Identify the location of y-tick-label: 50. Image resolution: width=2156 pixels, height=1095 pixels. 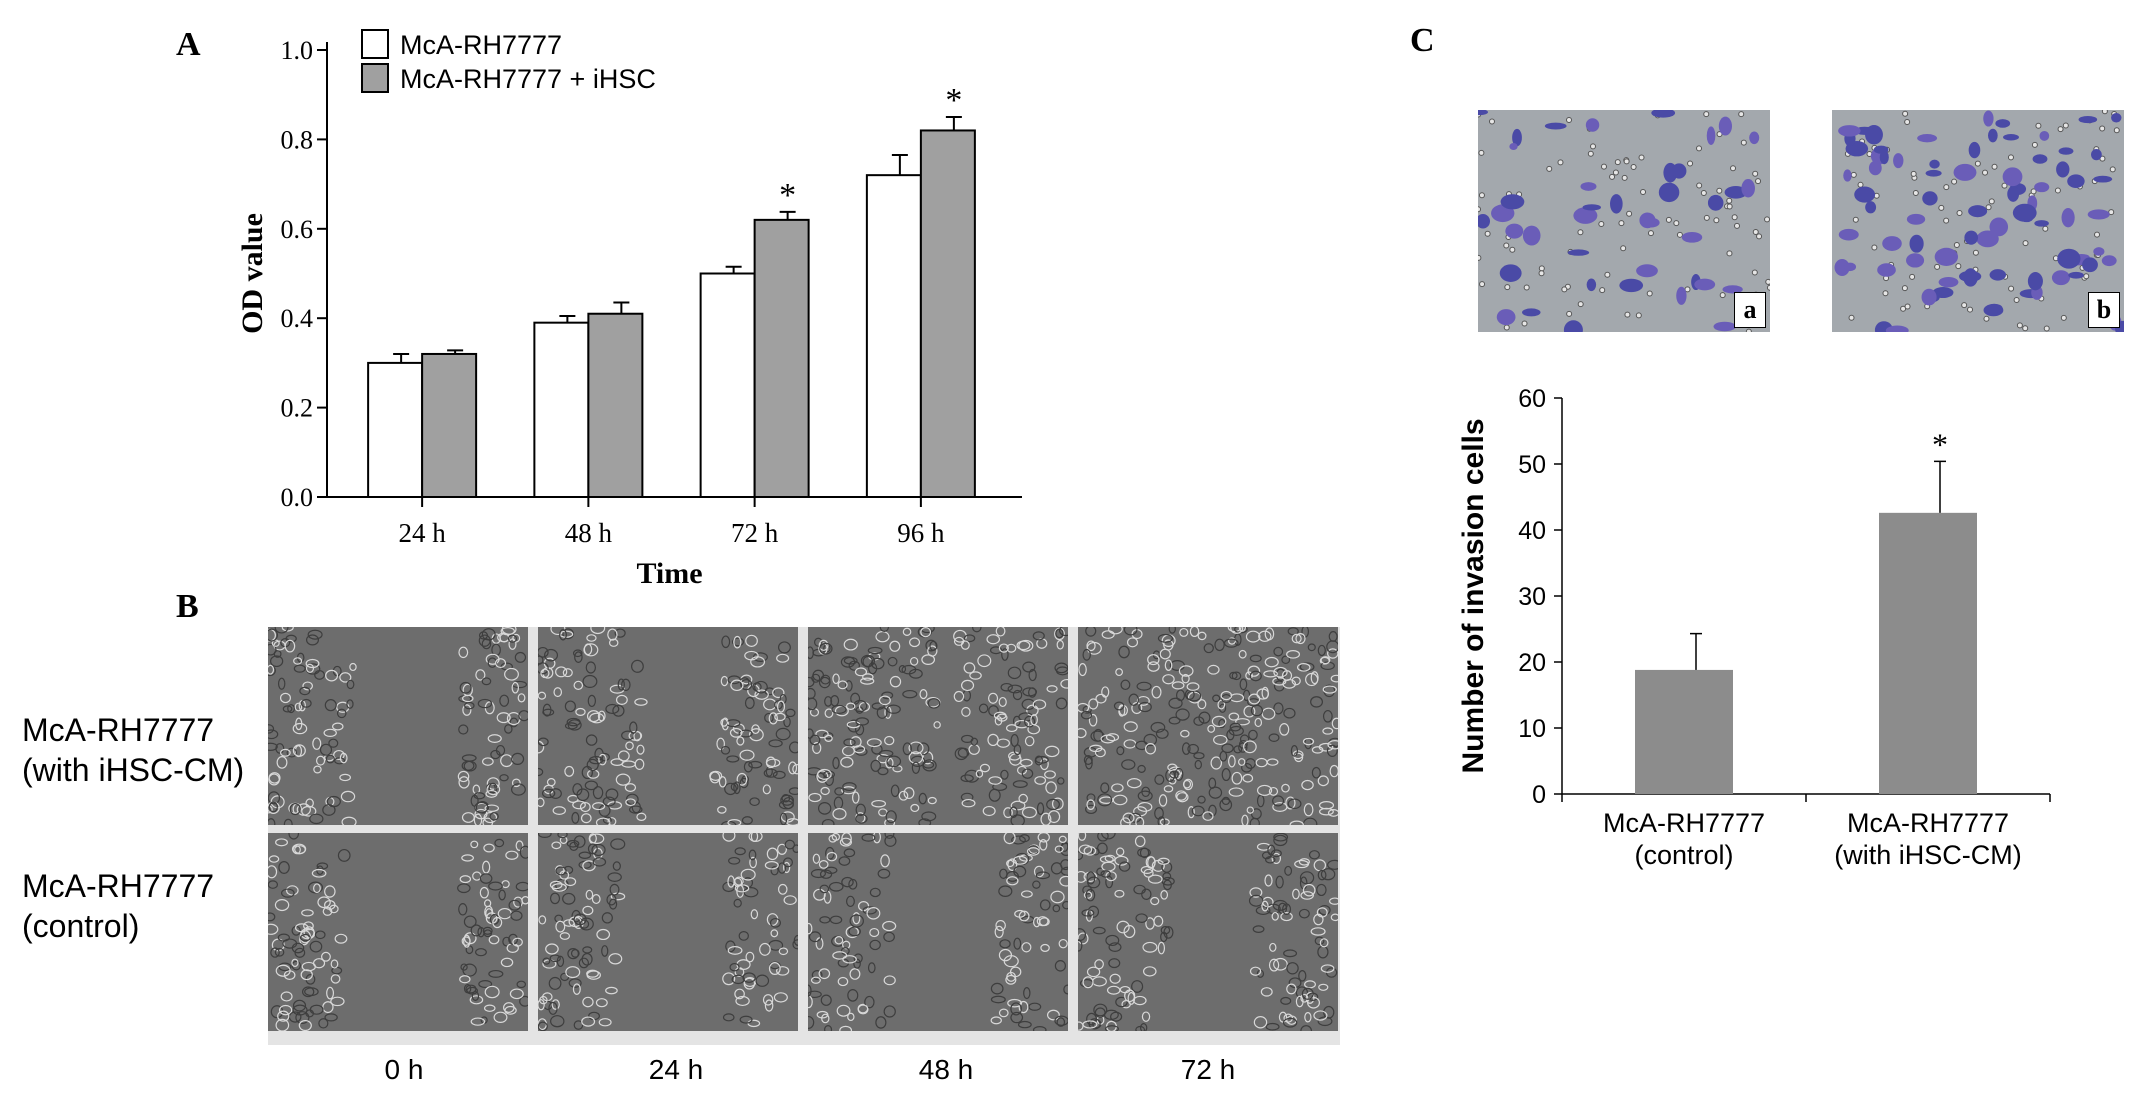
(1532, 465).